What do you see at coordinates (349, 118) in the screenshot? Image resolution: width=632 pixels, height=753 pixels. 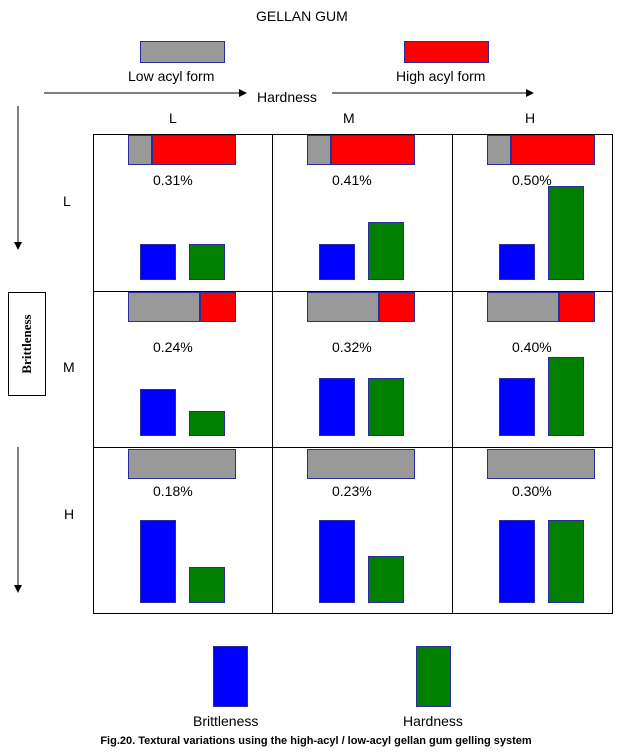 I see `column-label-m: M` at bounding box center [349, 118].